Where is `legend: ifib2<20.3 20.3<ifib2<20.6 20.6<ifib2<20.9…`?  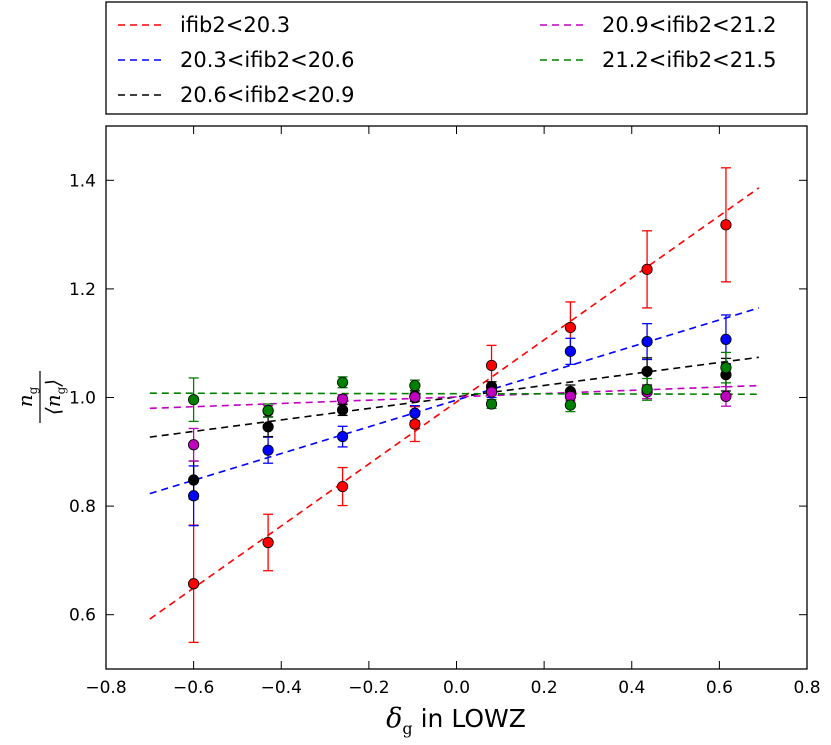 legend: ifib2<20.3 20.3<ifib2<20.6 20.6<ifib2<20.9… is located at coordinates (447, 60).